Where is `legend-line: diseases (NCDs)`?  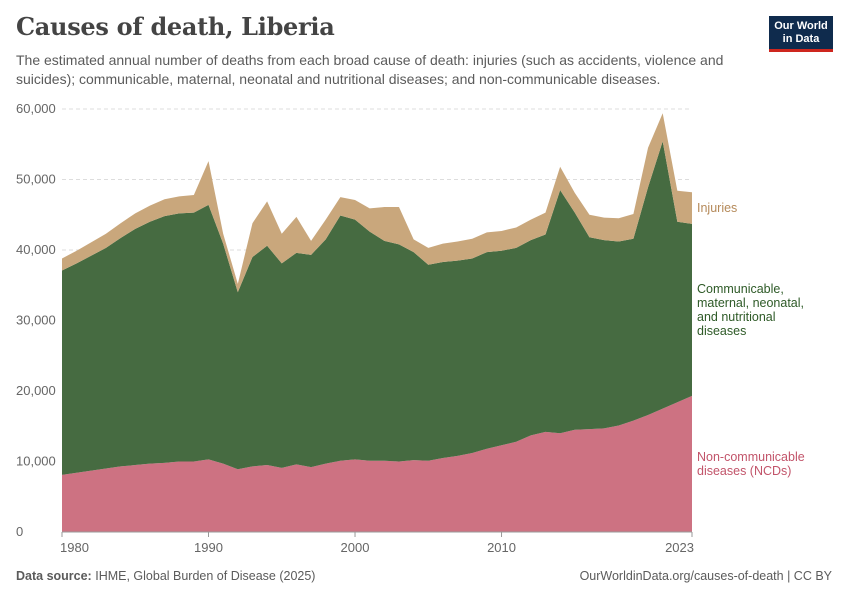 legend-line: diseases (NCDs) is located at coordinates (744, 471).